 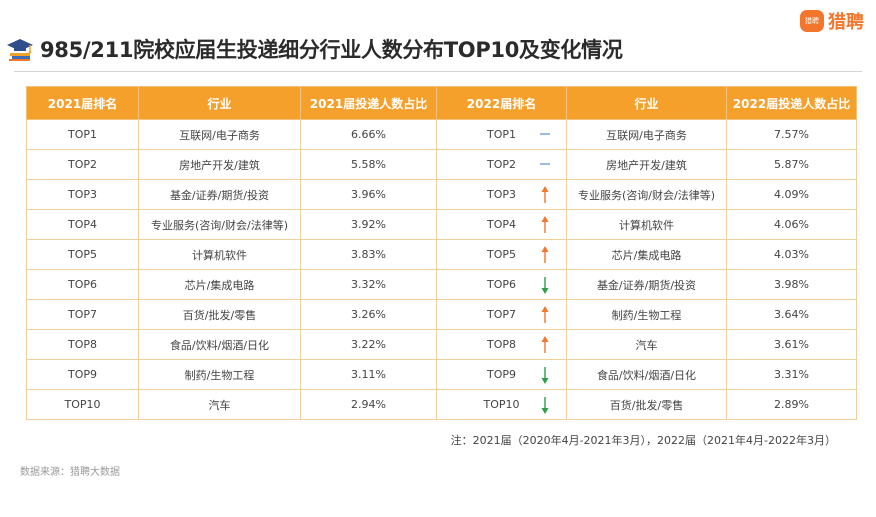 What do you see at coordinates (647, 135) in the screenshot?
I see `industry-2022-cell: 互联网/电子商务` at bounding box center [647, 135].